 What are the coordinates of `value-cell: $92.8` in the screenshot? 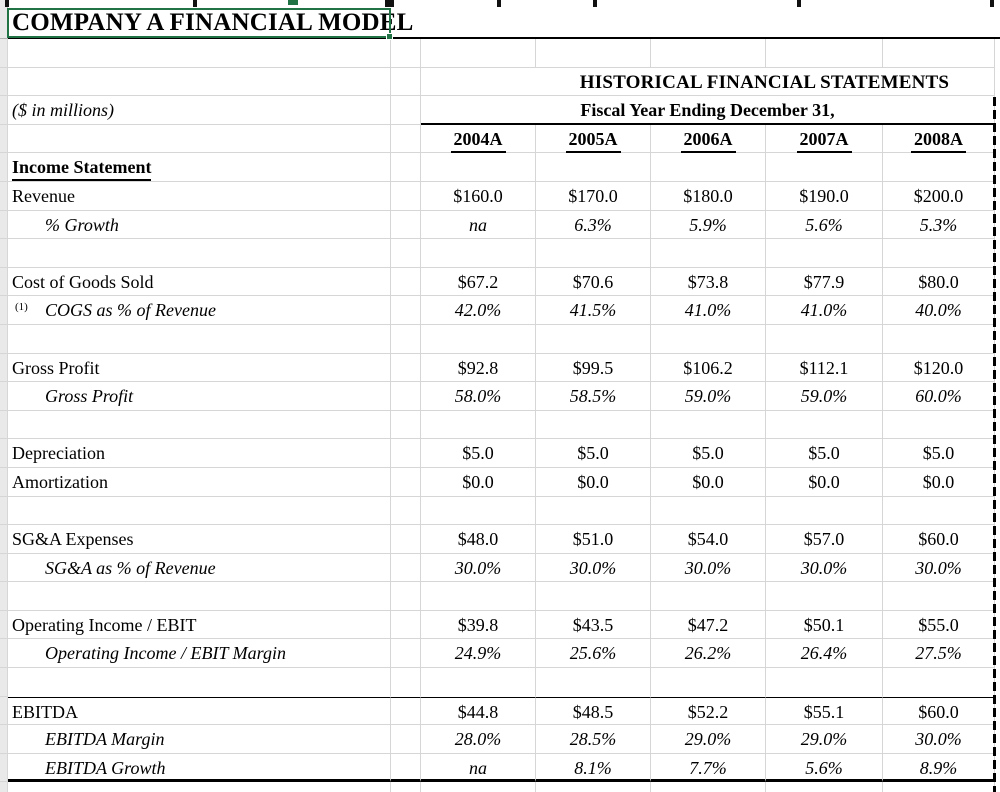 It's located at (478, 368).